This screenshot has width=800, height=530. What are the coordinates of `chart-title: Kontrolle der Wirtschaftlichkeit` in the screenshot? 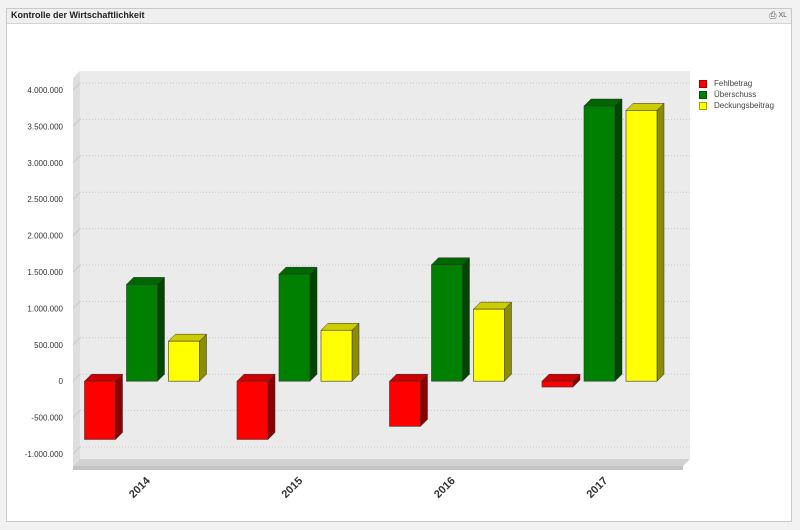 It's located at (78, 15).